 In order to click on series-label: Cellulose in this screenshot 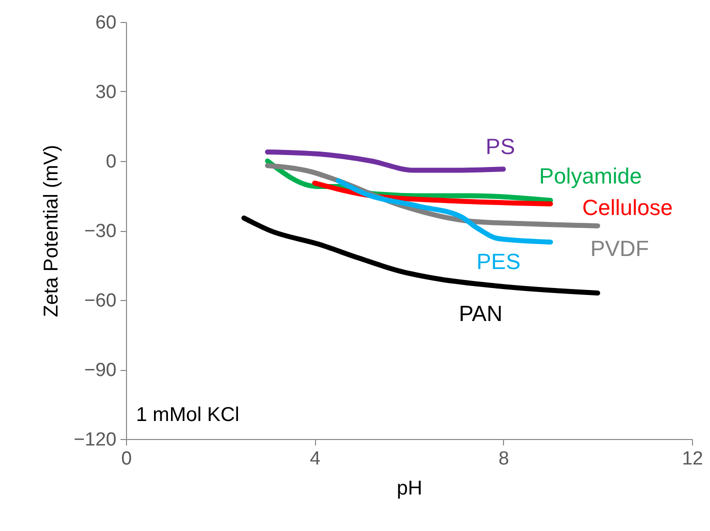, I will do `click(627, 207)`.